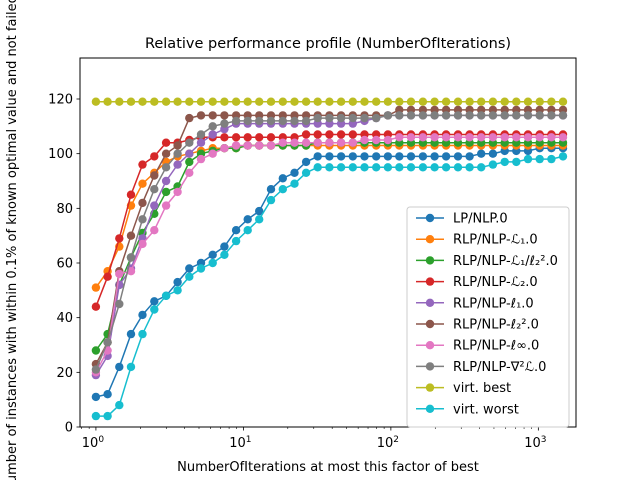 The image size is (640, 480). Describe the element at coordinates (482, 388) in the screenshot. I see `legend-label: virt. best` at that location.